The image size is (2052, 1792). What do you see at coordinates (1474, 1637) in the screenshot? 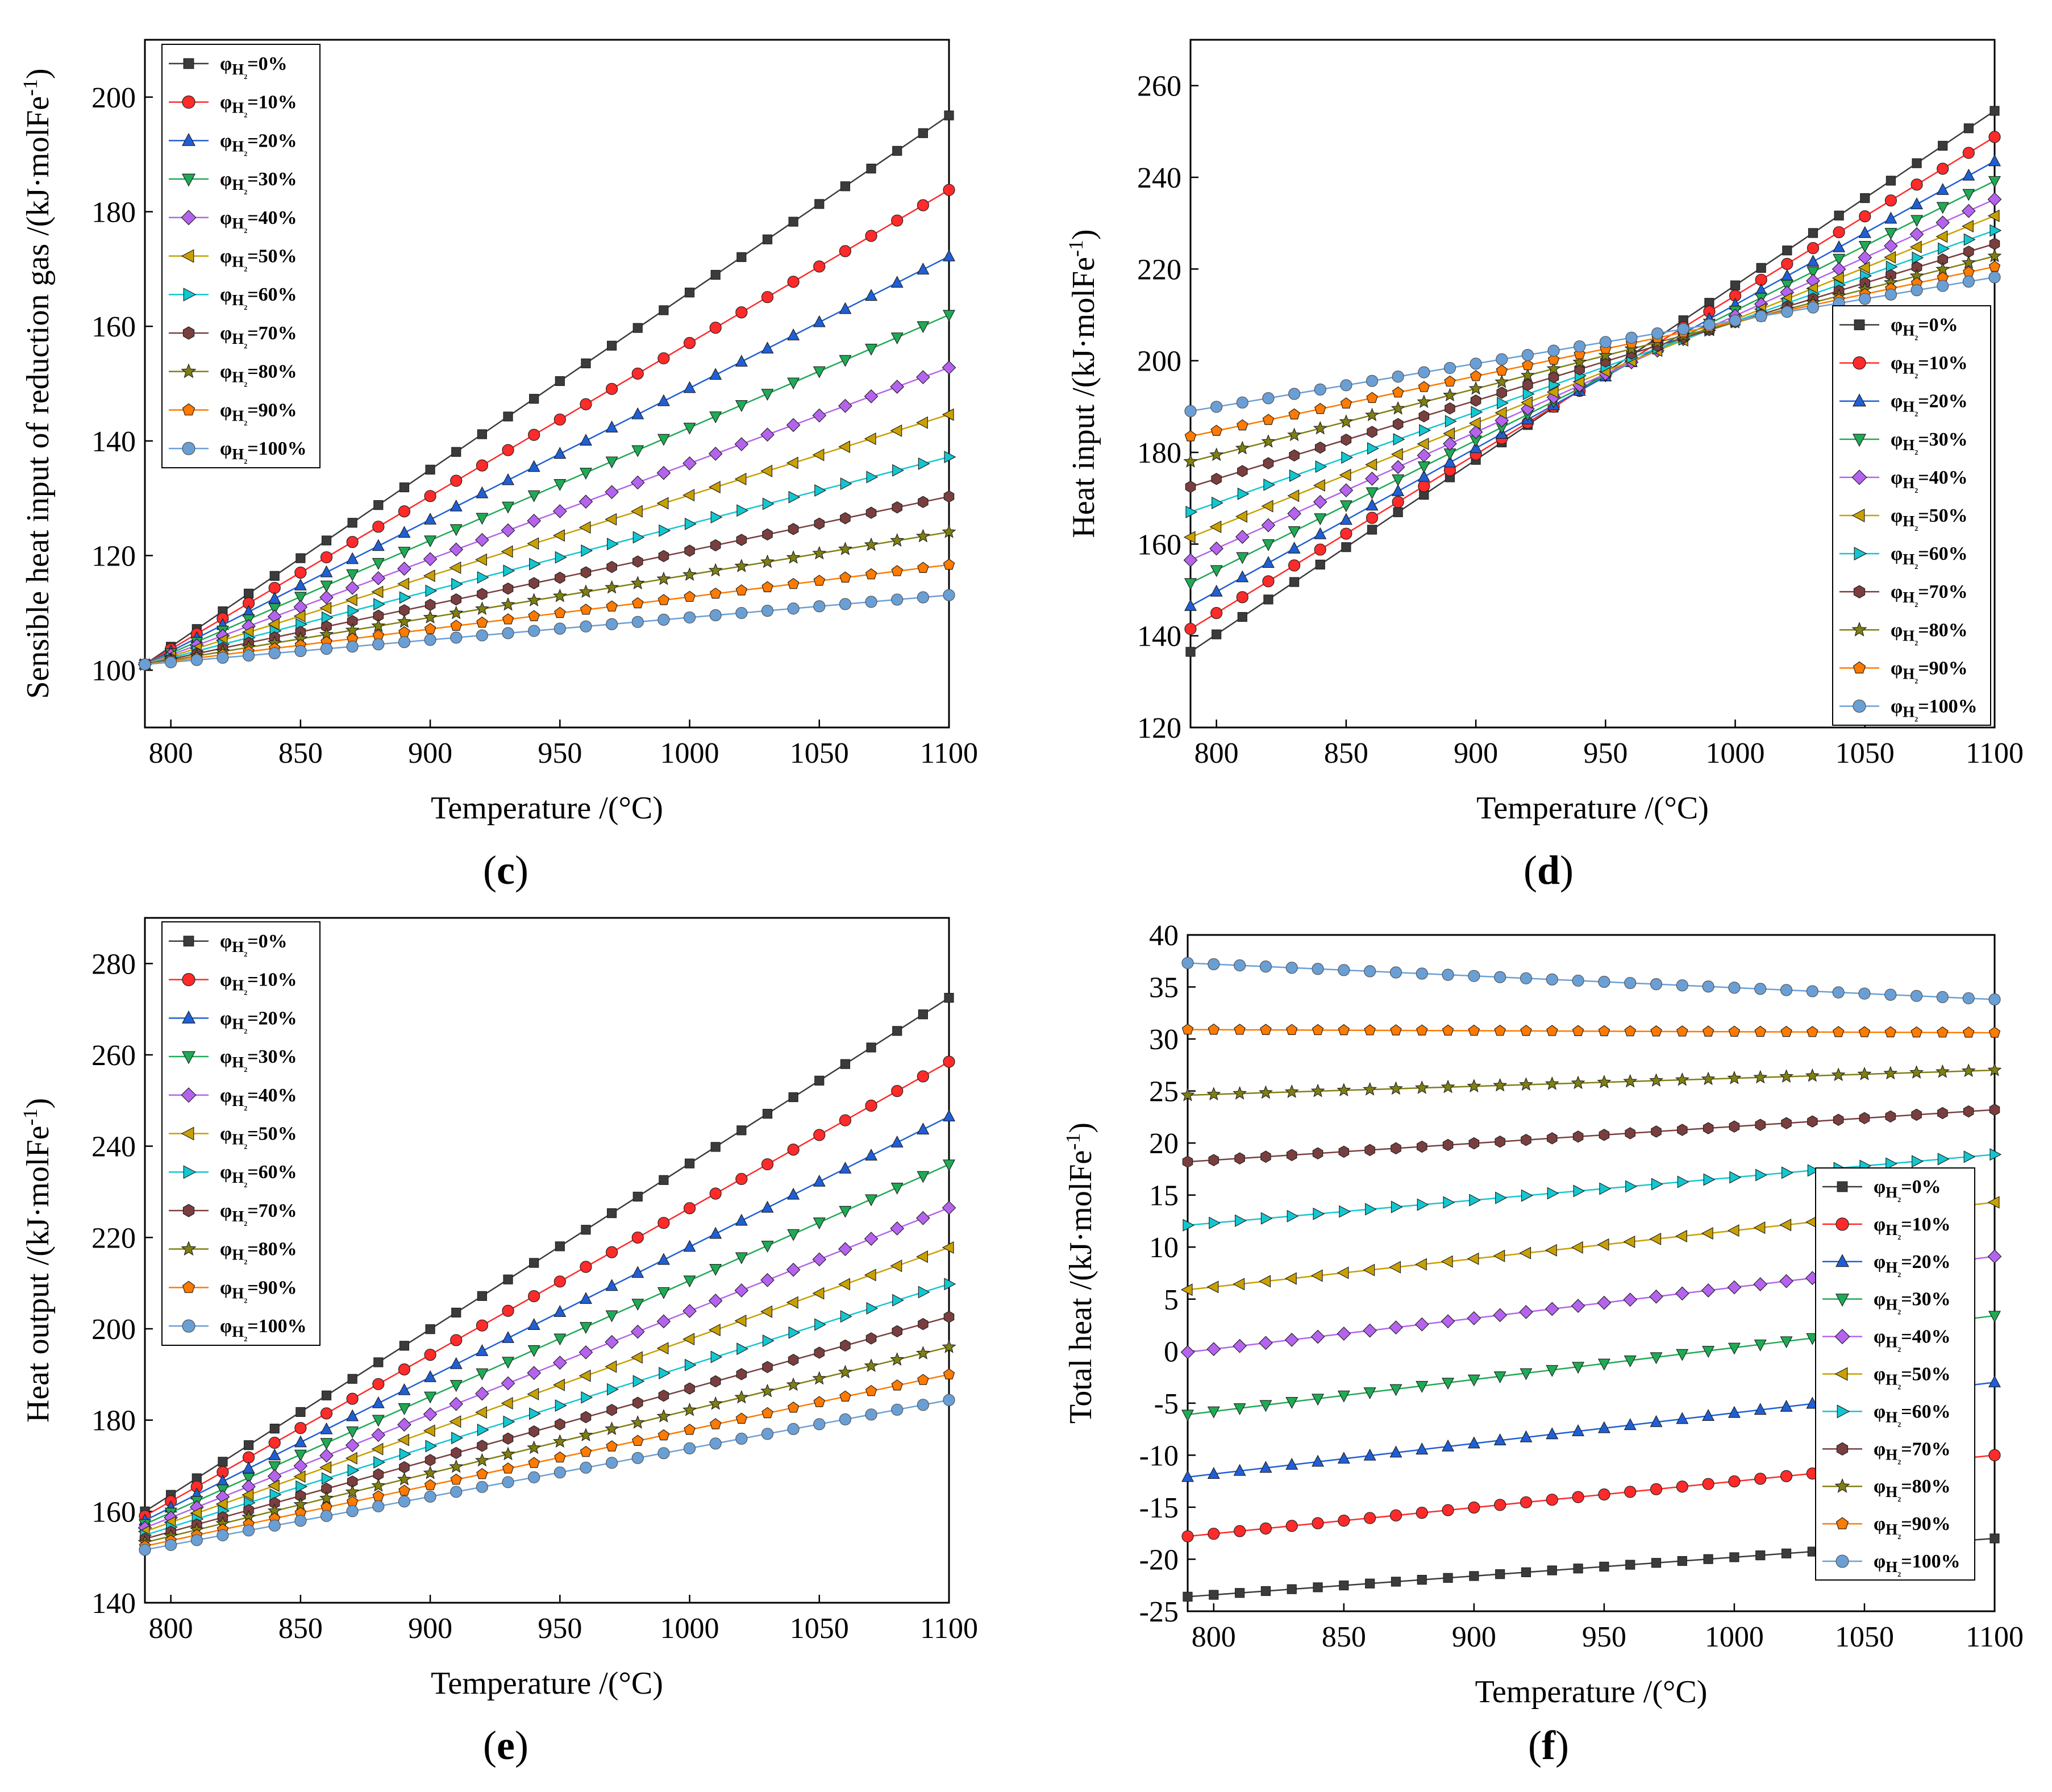
I see `x-tick-label: 900` at bounding box center [1474, 1637].